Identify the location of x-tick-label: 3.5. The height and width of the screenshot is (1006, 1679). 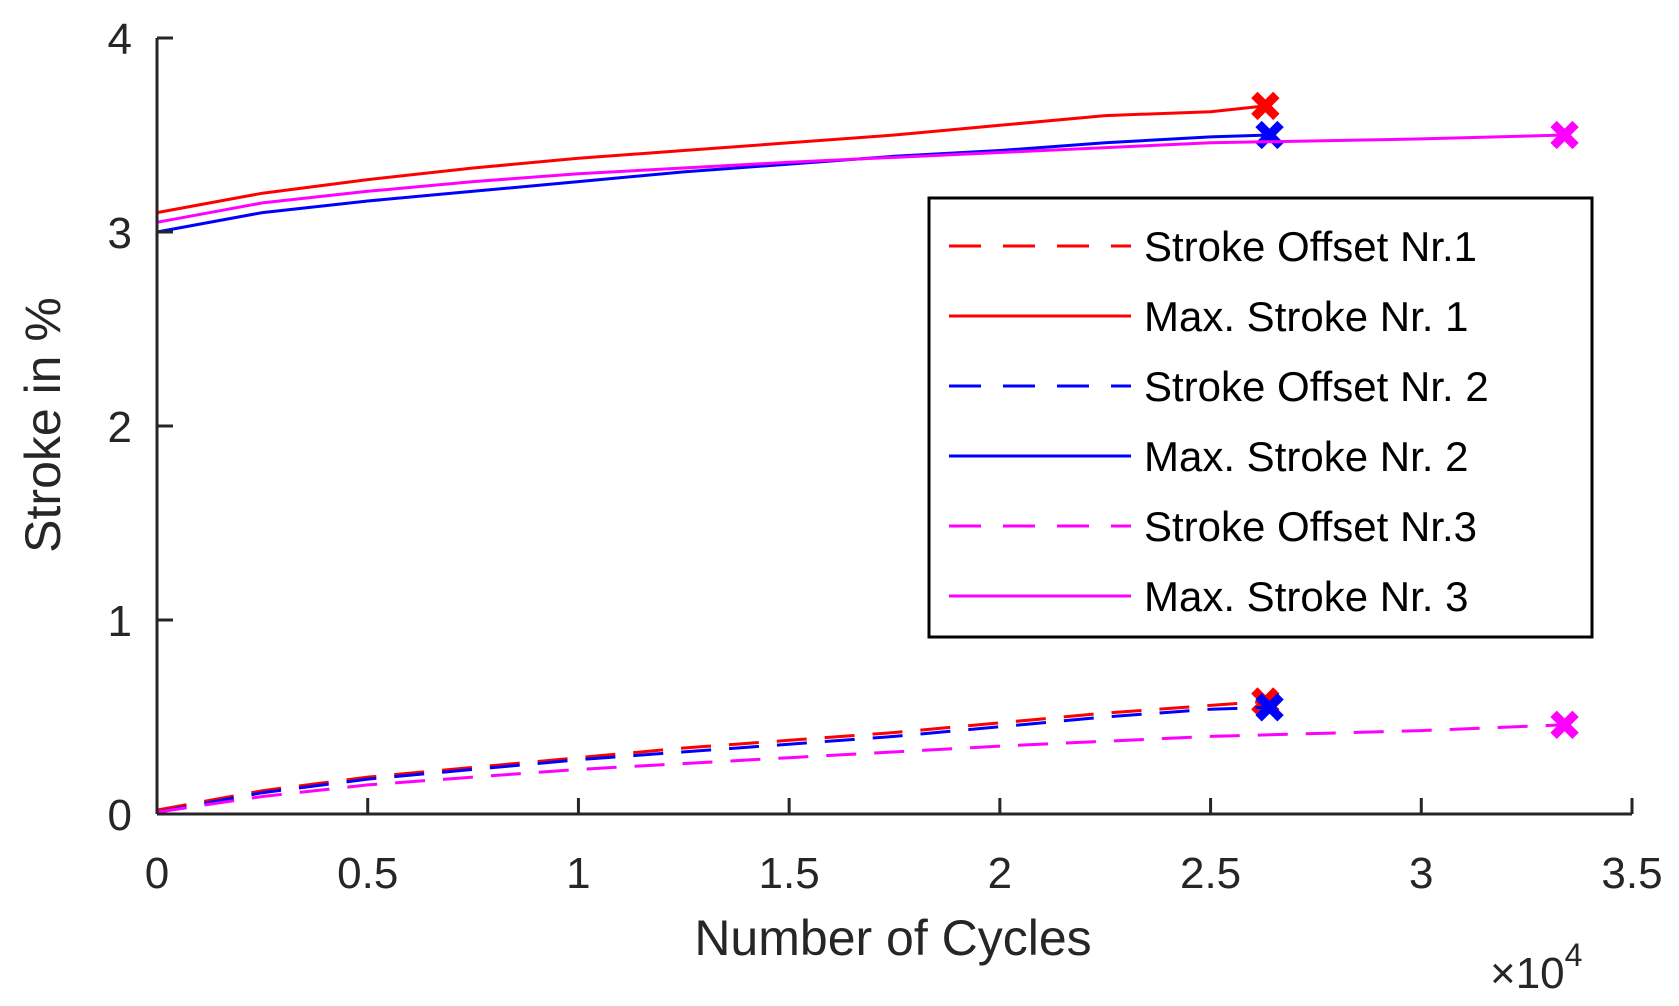
(1631, 873).